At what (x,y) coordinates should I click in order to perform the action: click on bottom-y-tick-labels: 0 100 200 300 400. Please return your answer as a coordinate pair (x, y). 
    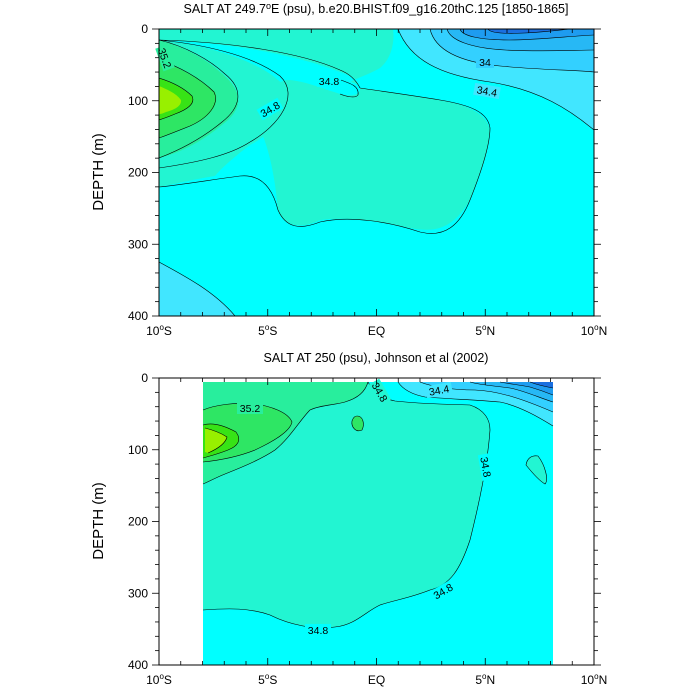
    Looking at the image, I should click on (138, 521).